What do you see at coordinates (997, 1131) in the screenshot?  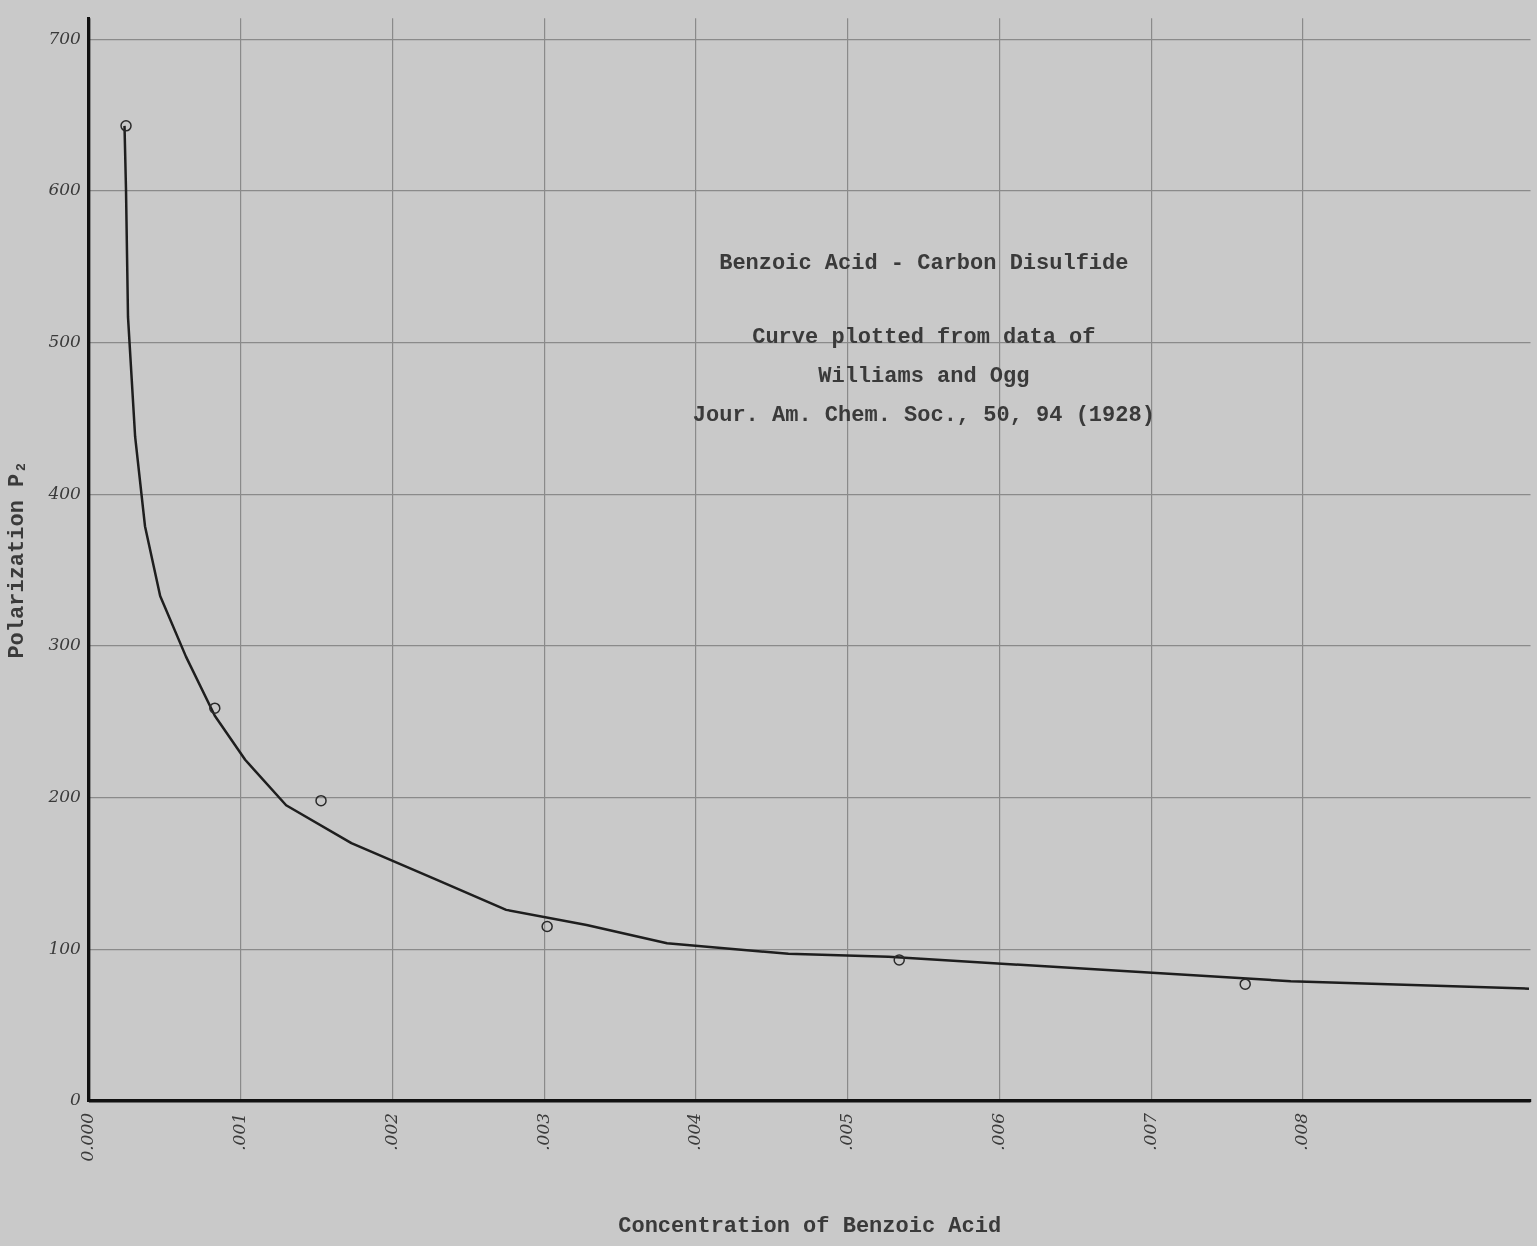 I see `x-tick-label: .006` at bounding box center [997, 1131].